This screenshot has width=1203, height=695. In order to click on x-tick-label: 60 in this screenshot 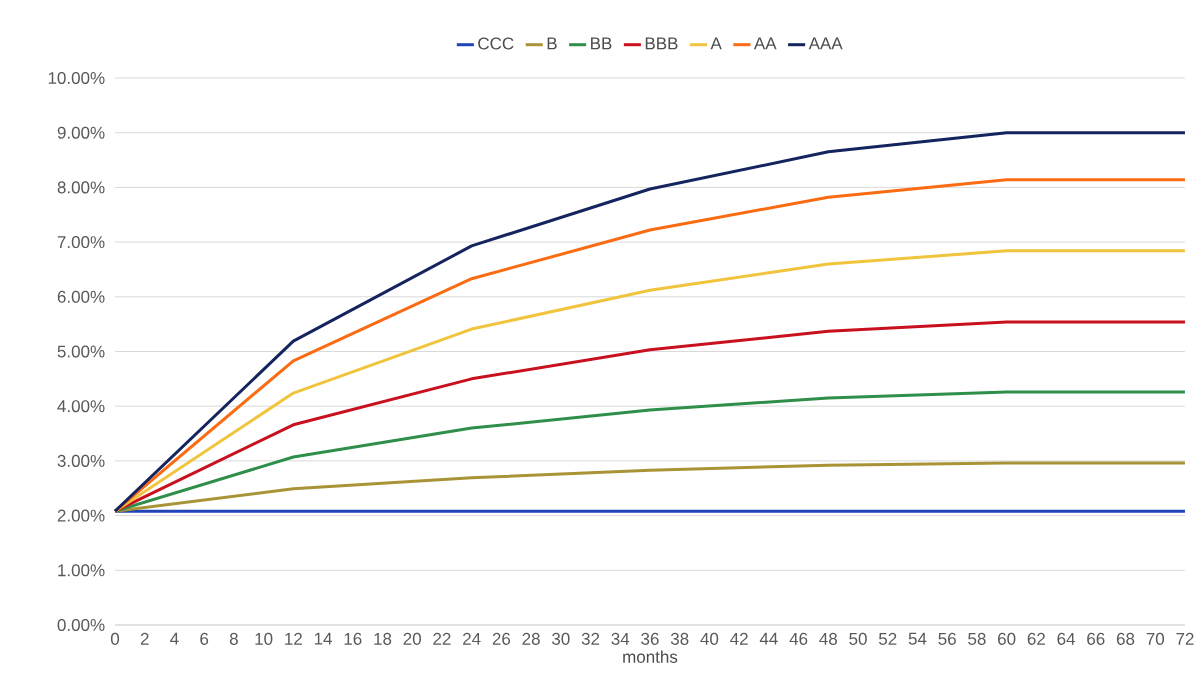, I will do `click(1007, 638)`.